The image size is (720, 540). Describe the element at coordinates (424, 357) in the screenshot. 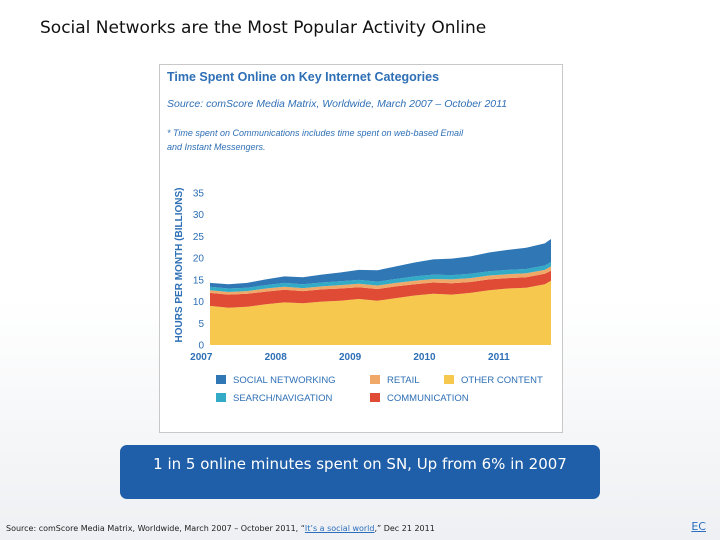

I see `x-tick-label: 2010` at that location.